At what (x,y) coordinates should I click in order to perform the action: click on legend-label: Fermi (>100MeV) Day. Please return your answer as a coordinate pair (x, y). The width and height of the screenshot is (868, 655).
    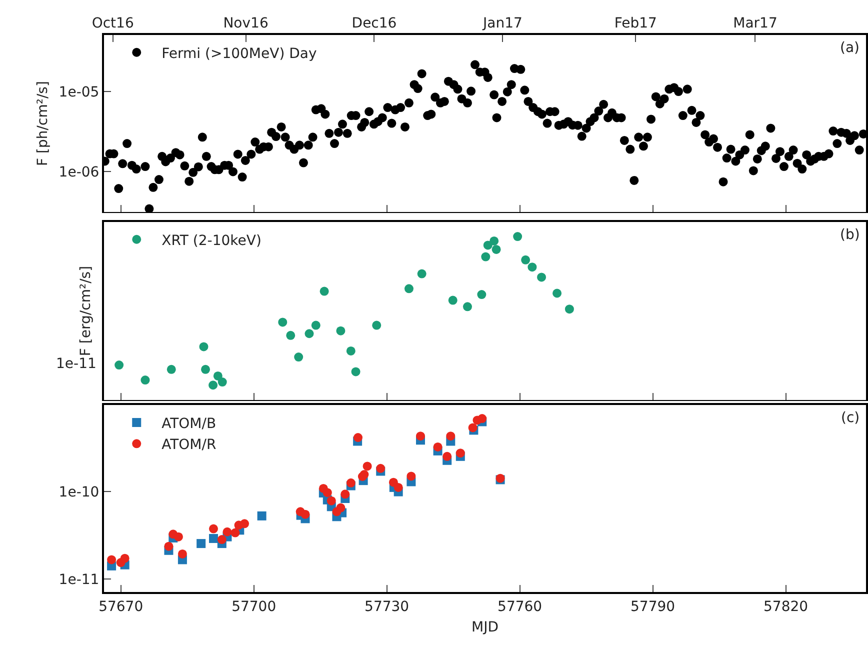
    Looking at the image, I should click on (239, 54).